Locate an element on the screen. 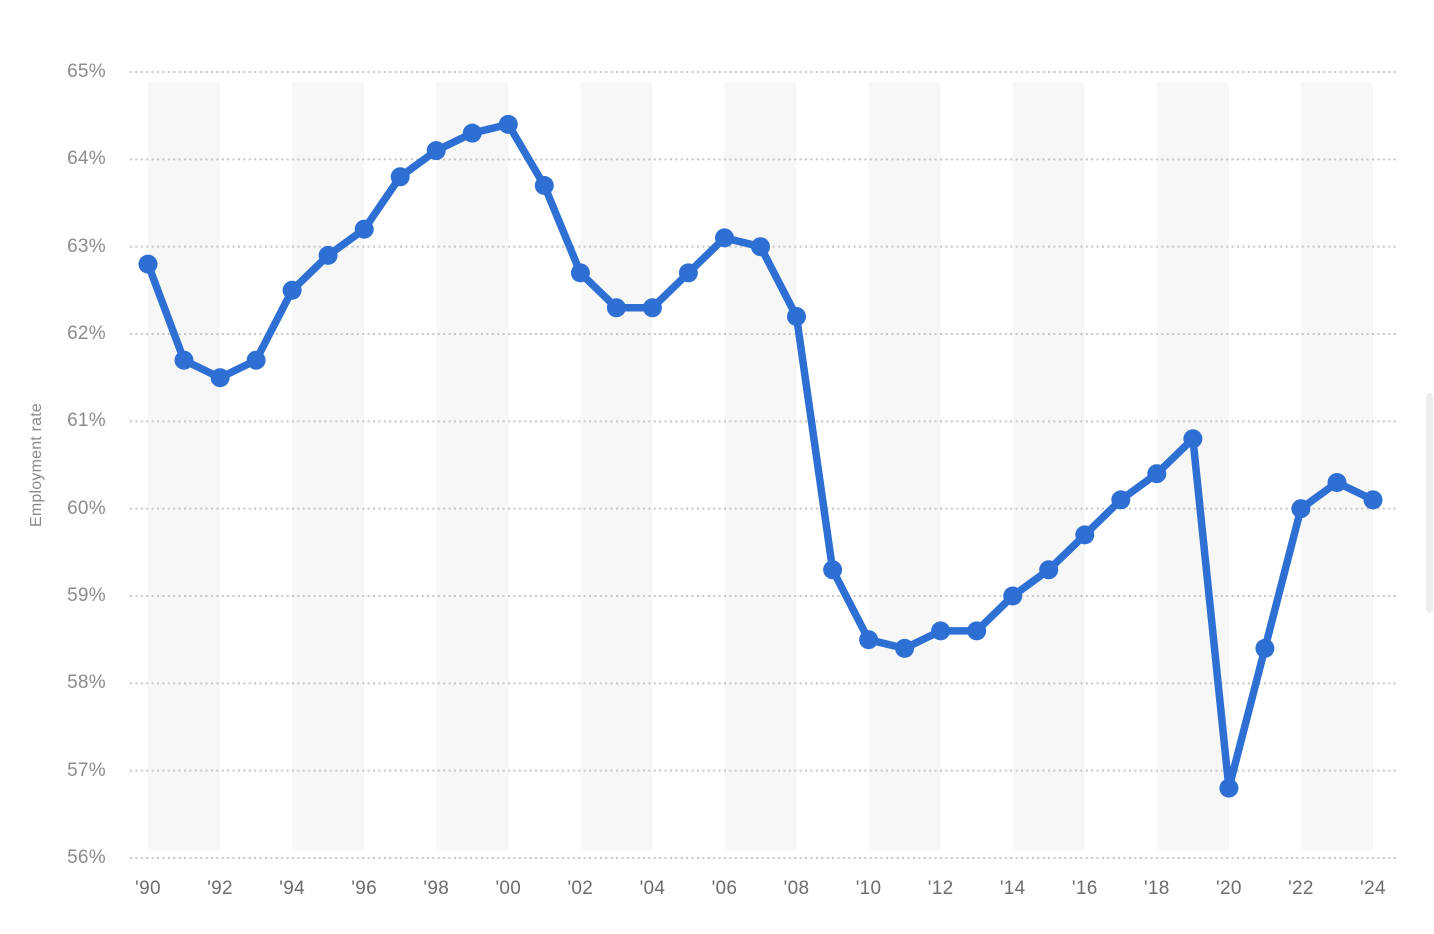 The height and width of the screenshot is (934, 1434). x-tick-label: '94 is located at coordinates (292, 888).